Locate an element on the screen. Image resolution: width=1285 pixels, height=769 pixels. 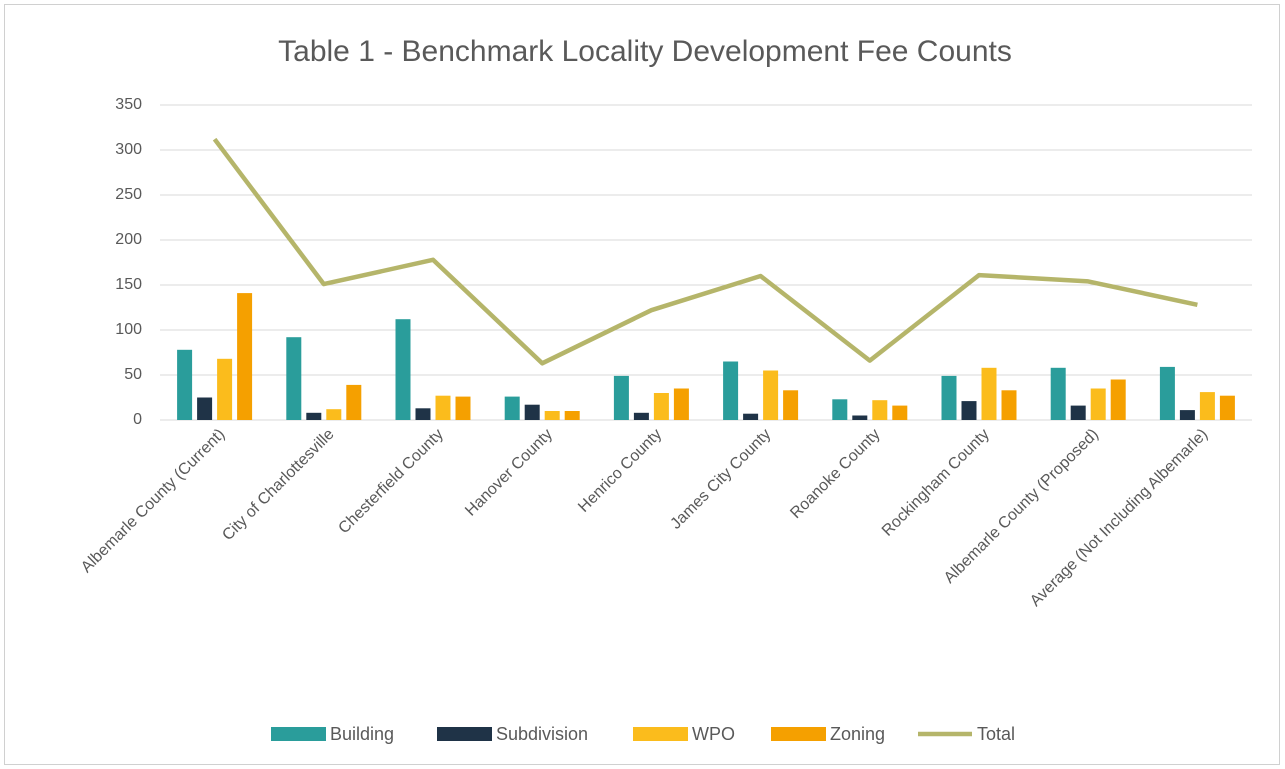
y-tick-label: 100 is located at coordinates (128, 329).